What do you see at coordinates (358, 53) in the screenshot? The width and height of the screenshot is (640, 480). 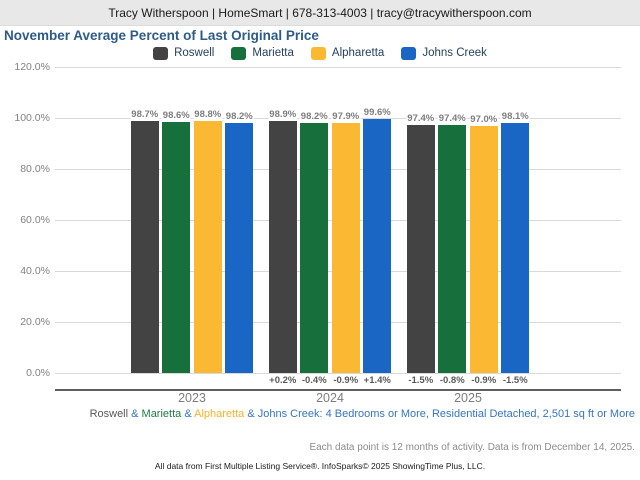 I see `legend-label: Alpharetta` at bounding box center [358, 53].